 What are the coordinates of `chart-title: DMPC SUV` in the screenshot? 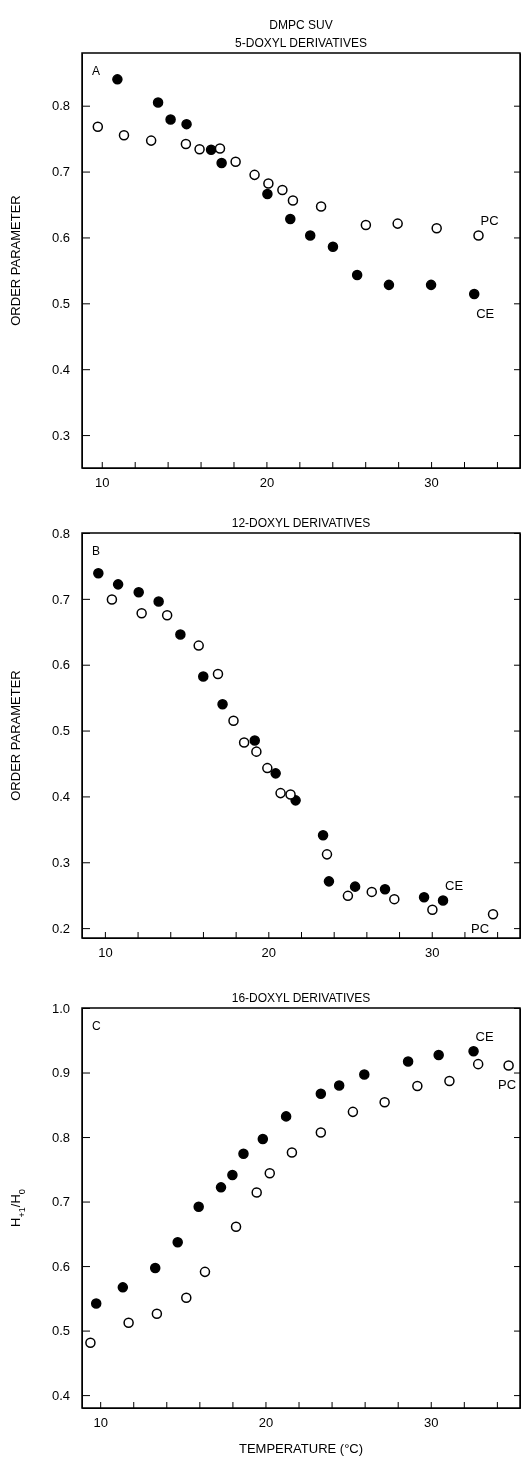 It's located at (301, 25).